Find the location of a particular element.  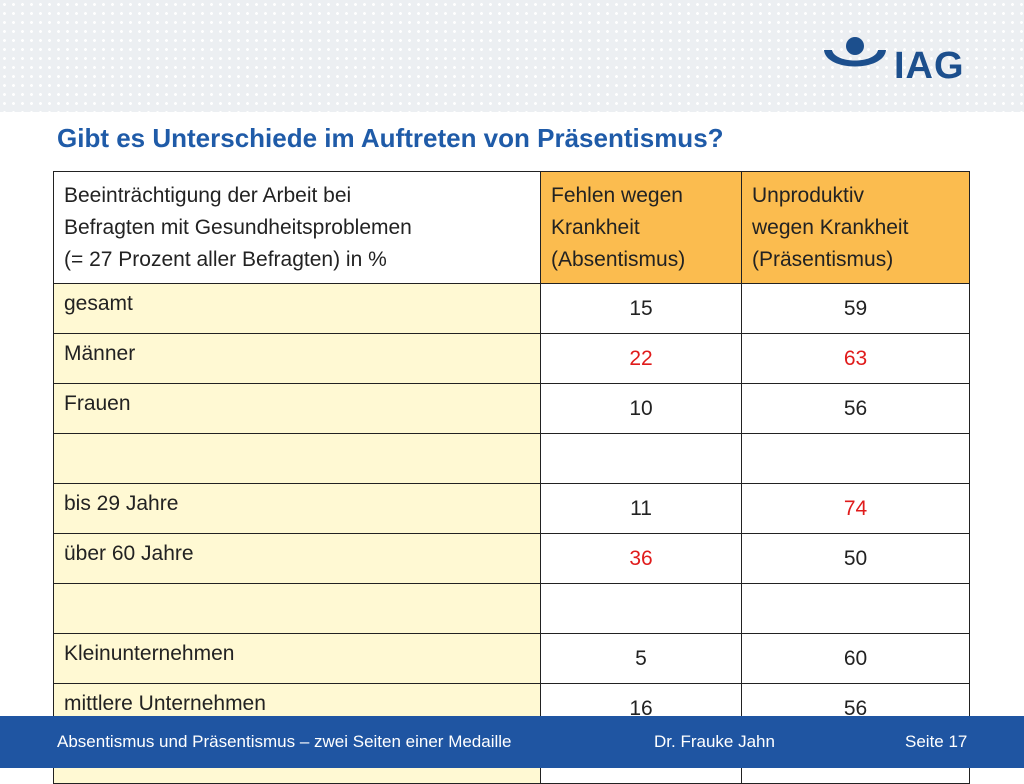

cell-praesentismus: 74 is located at coordinates (855, 508).